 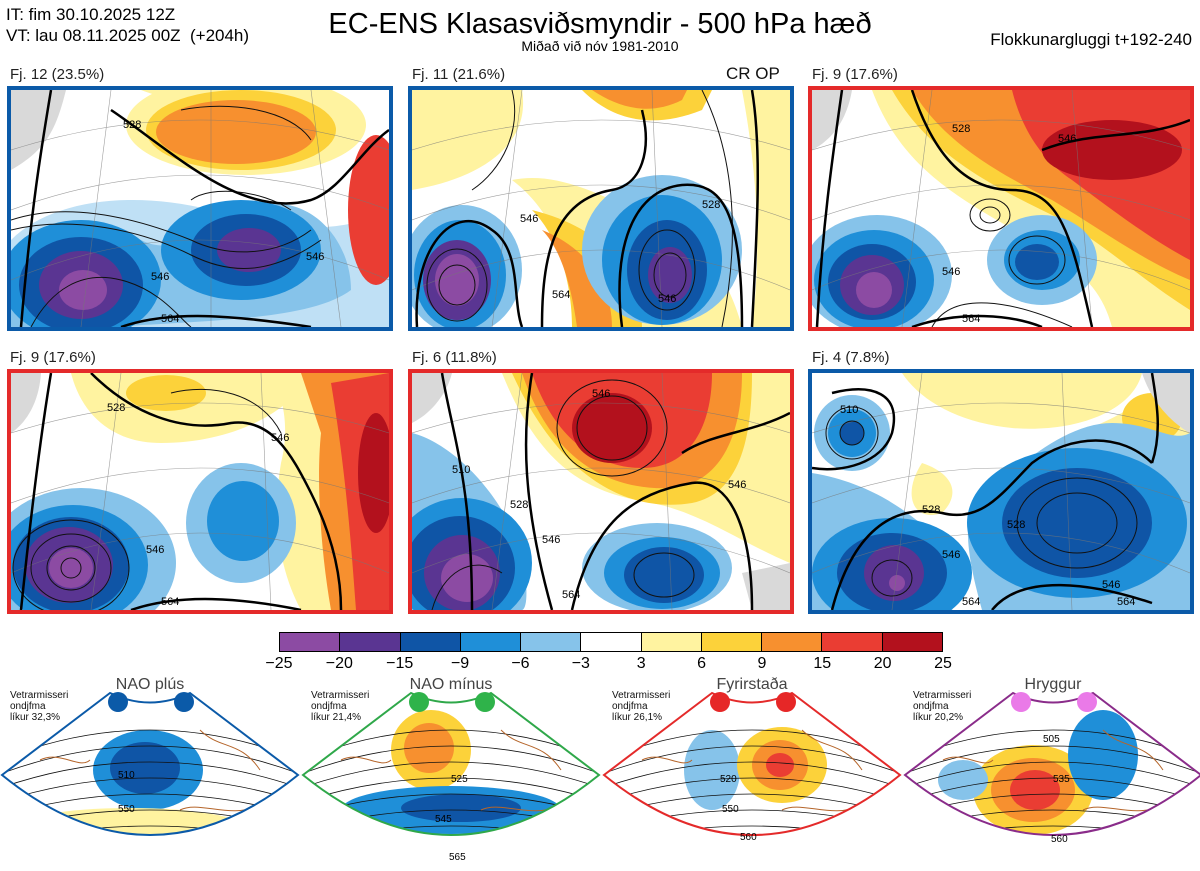 I want to click on page-title: EC-ENS Klasasviðsmyndir - 500 hPa hæð, so click(x=600, y=24).